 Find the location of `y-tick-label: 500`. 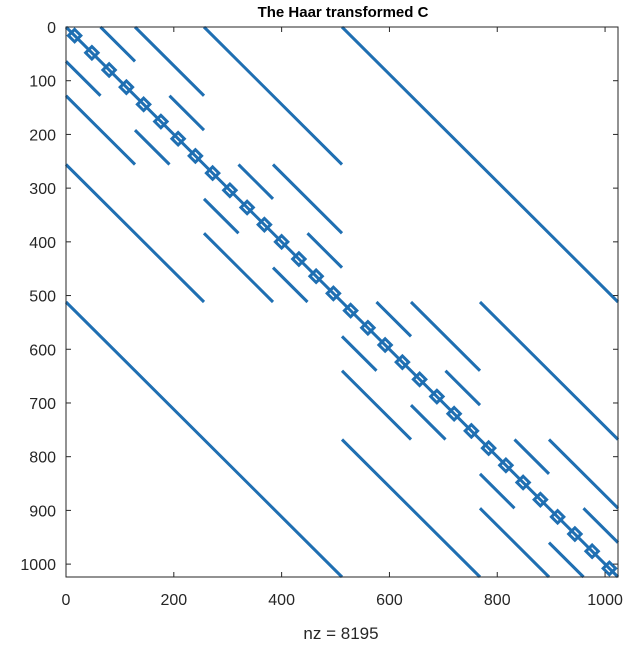

y-tick-label: 500 is located at coordinates (42, 297).